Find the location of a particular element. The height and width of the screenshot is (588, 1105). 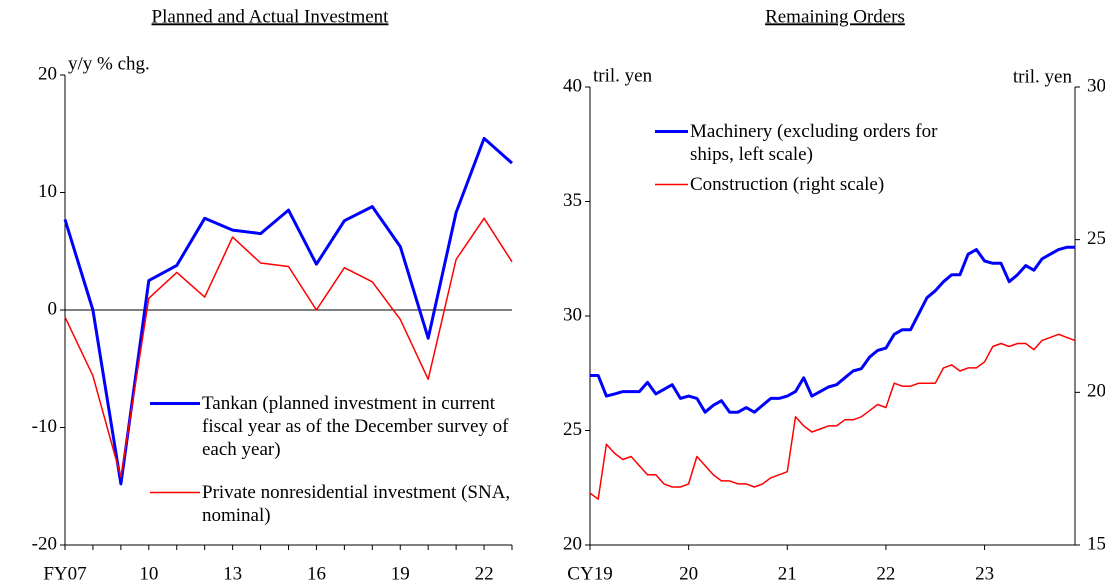

x-tick-label: 13 is located at coordinates (232, 573).